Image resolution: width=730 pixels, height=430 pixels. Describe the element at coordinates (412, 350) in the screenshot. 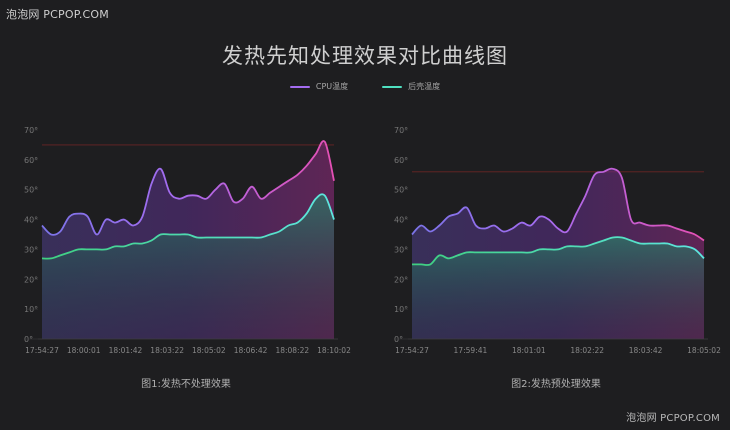

I see `x-tick-label-0: 17:54:27` at that location.